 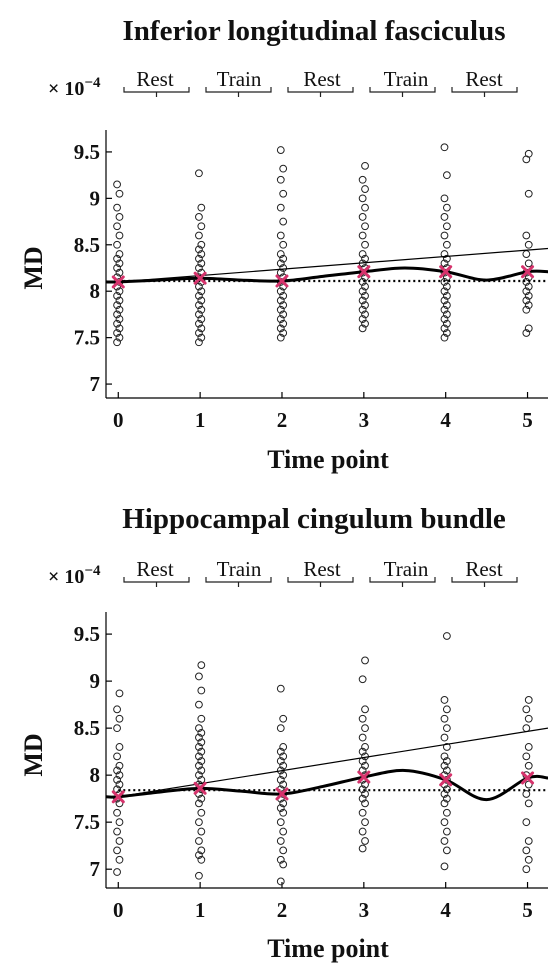 I want to click on axis-multiplier: × 10⁻⁴, so click(x=74, y=575).